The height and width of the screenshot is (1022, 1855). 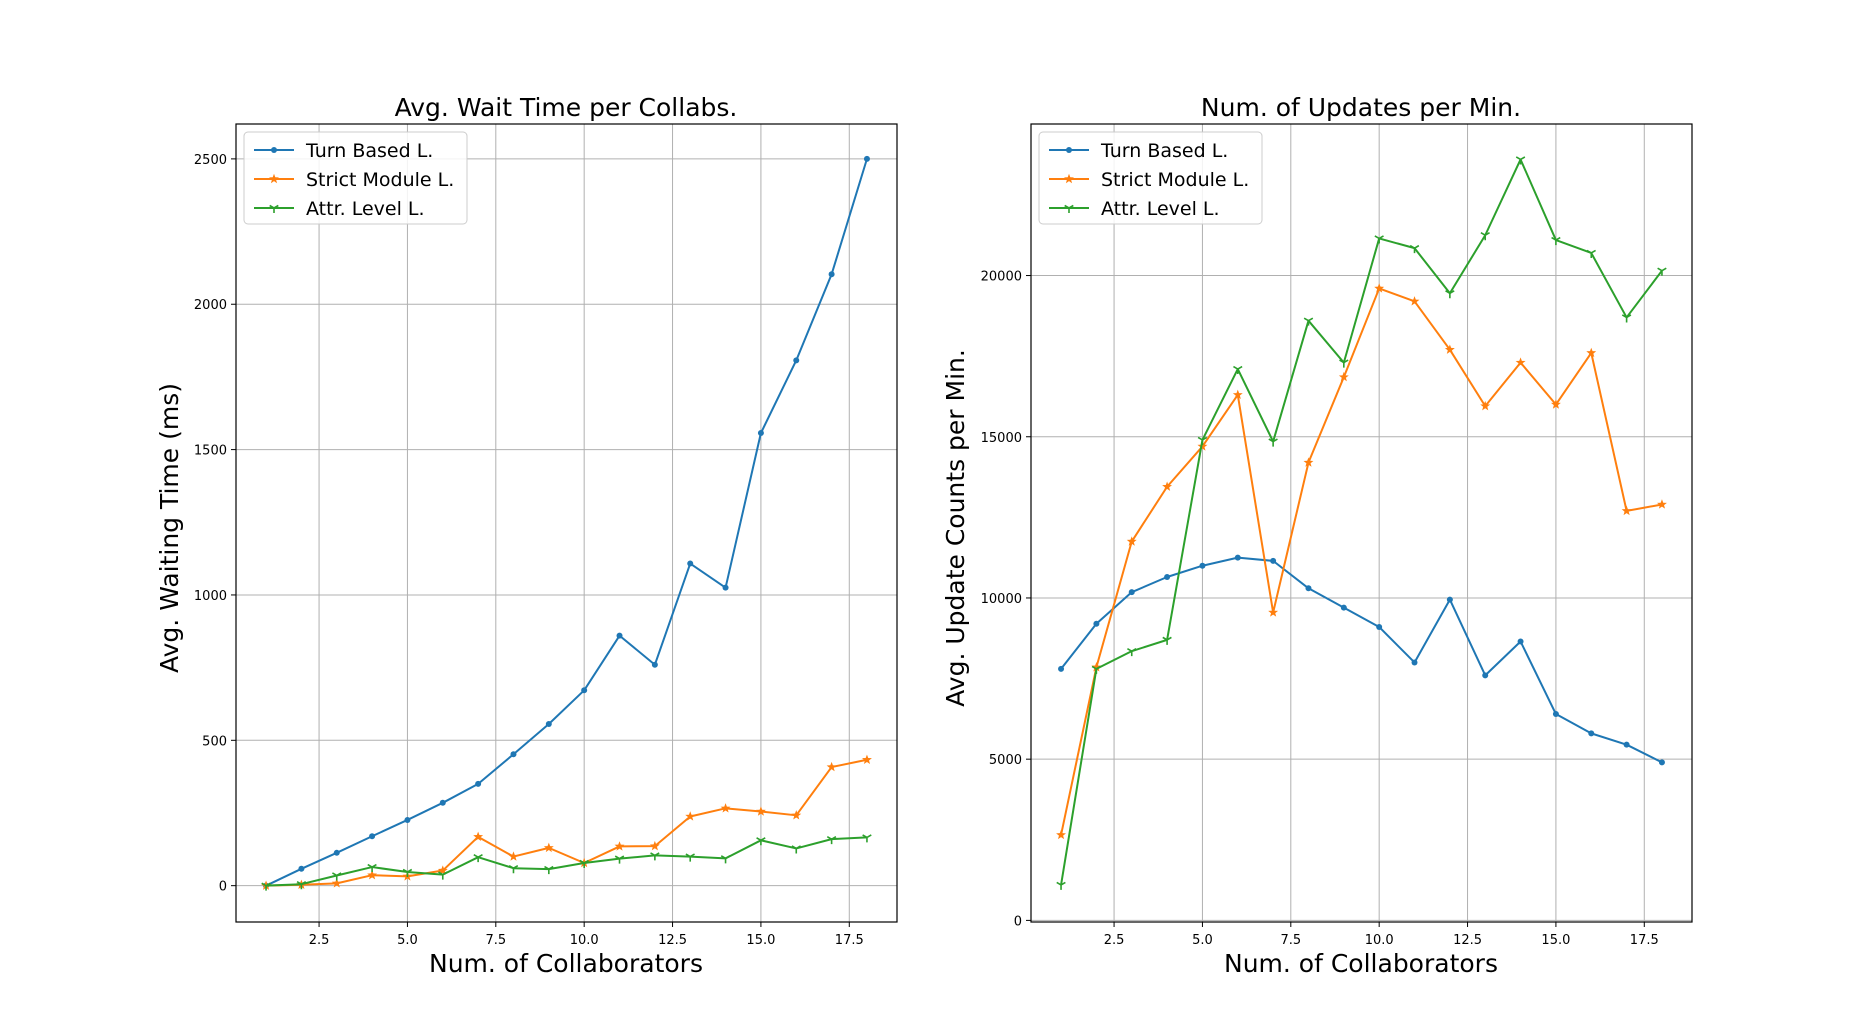 What do you see at coordinates (1361, 963) in the screenshot?
I see `x-axis-label: Num. of Collaborators` at bounding box center [1361, 963].